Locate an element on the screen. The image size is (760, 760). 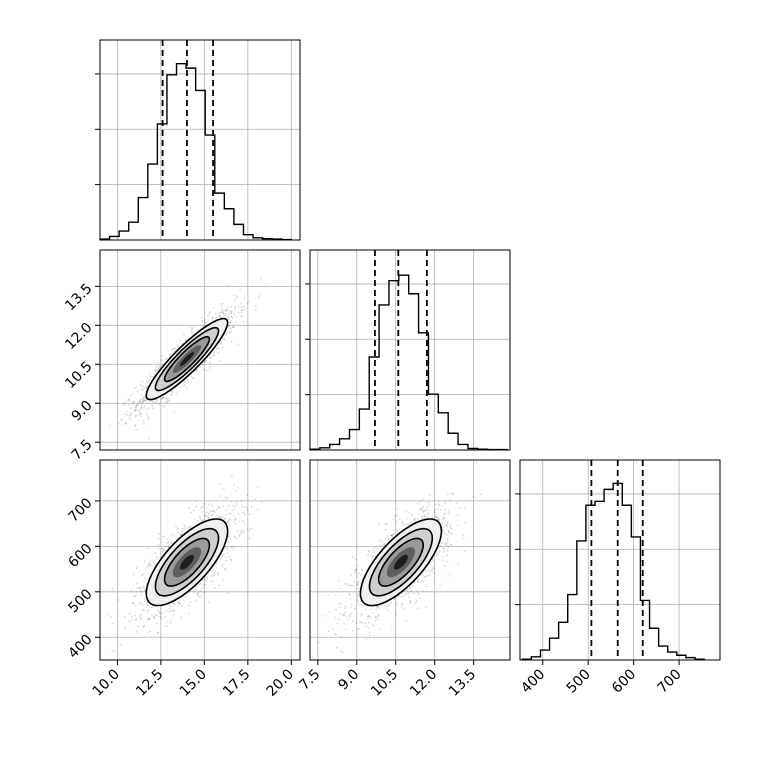
contour-line is located at coordinates (401, 562).